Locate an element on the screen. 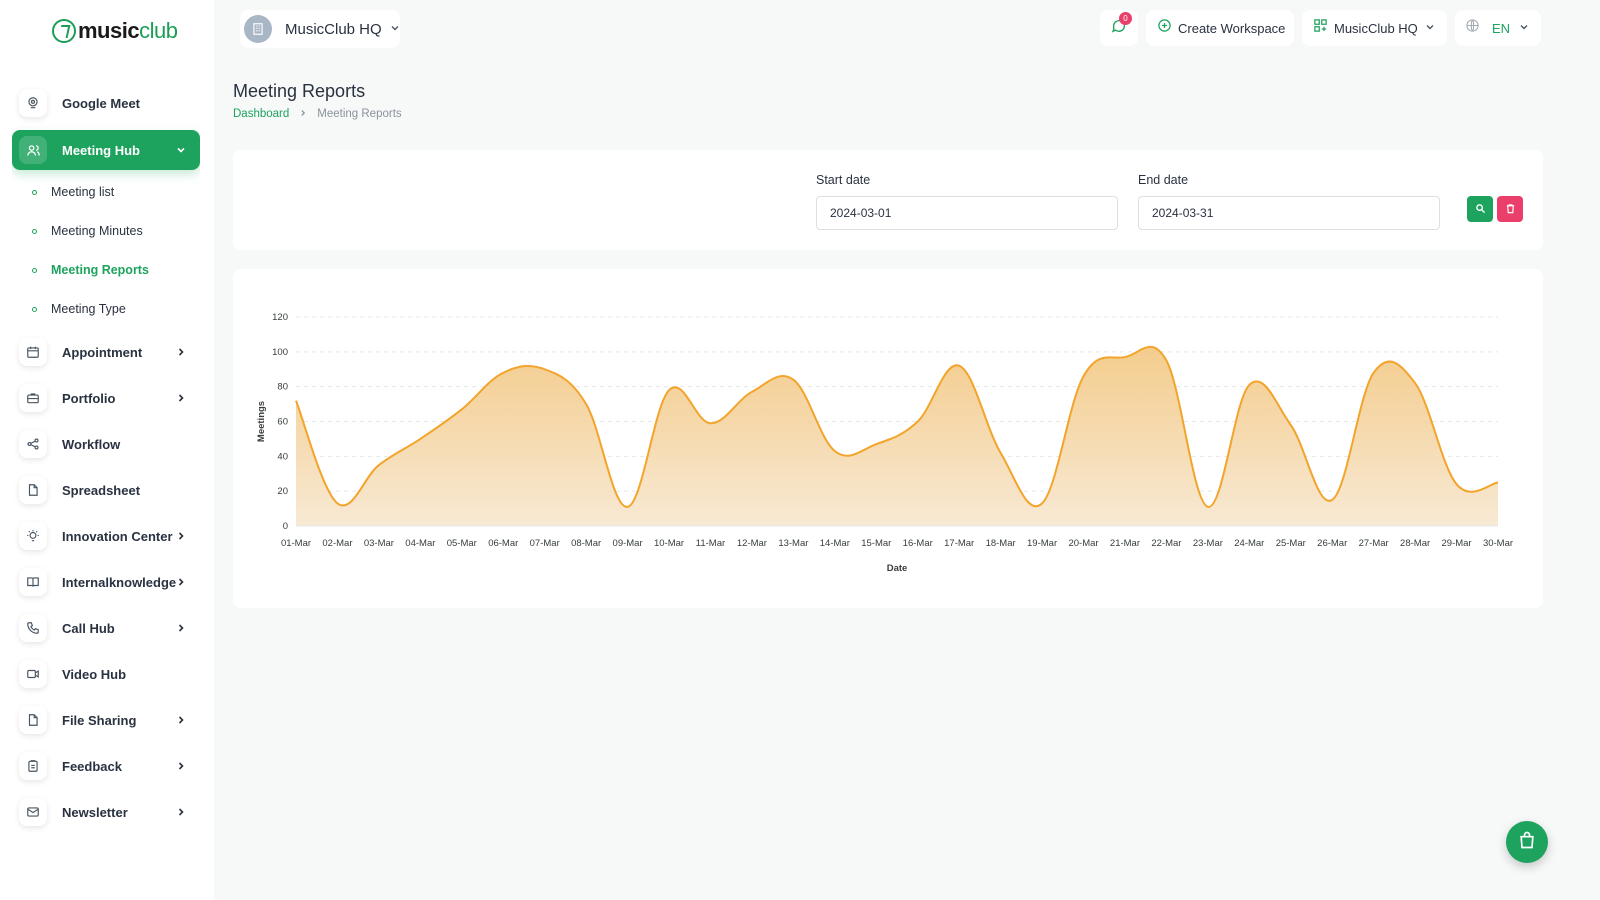  share-icon is located at coordinates (33, 444).